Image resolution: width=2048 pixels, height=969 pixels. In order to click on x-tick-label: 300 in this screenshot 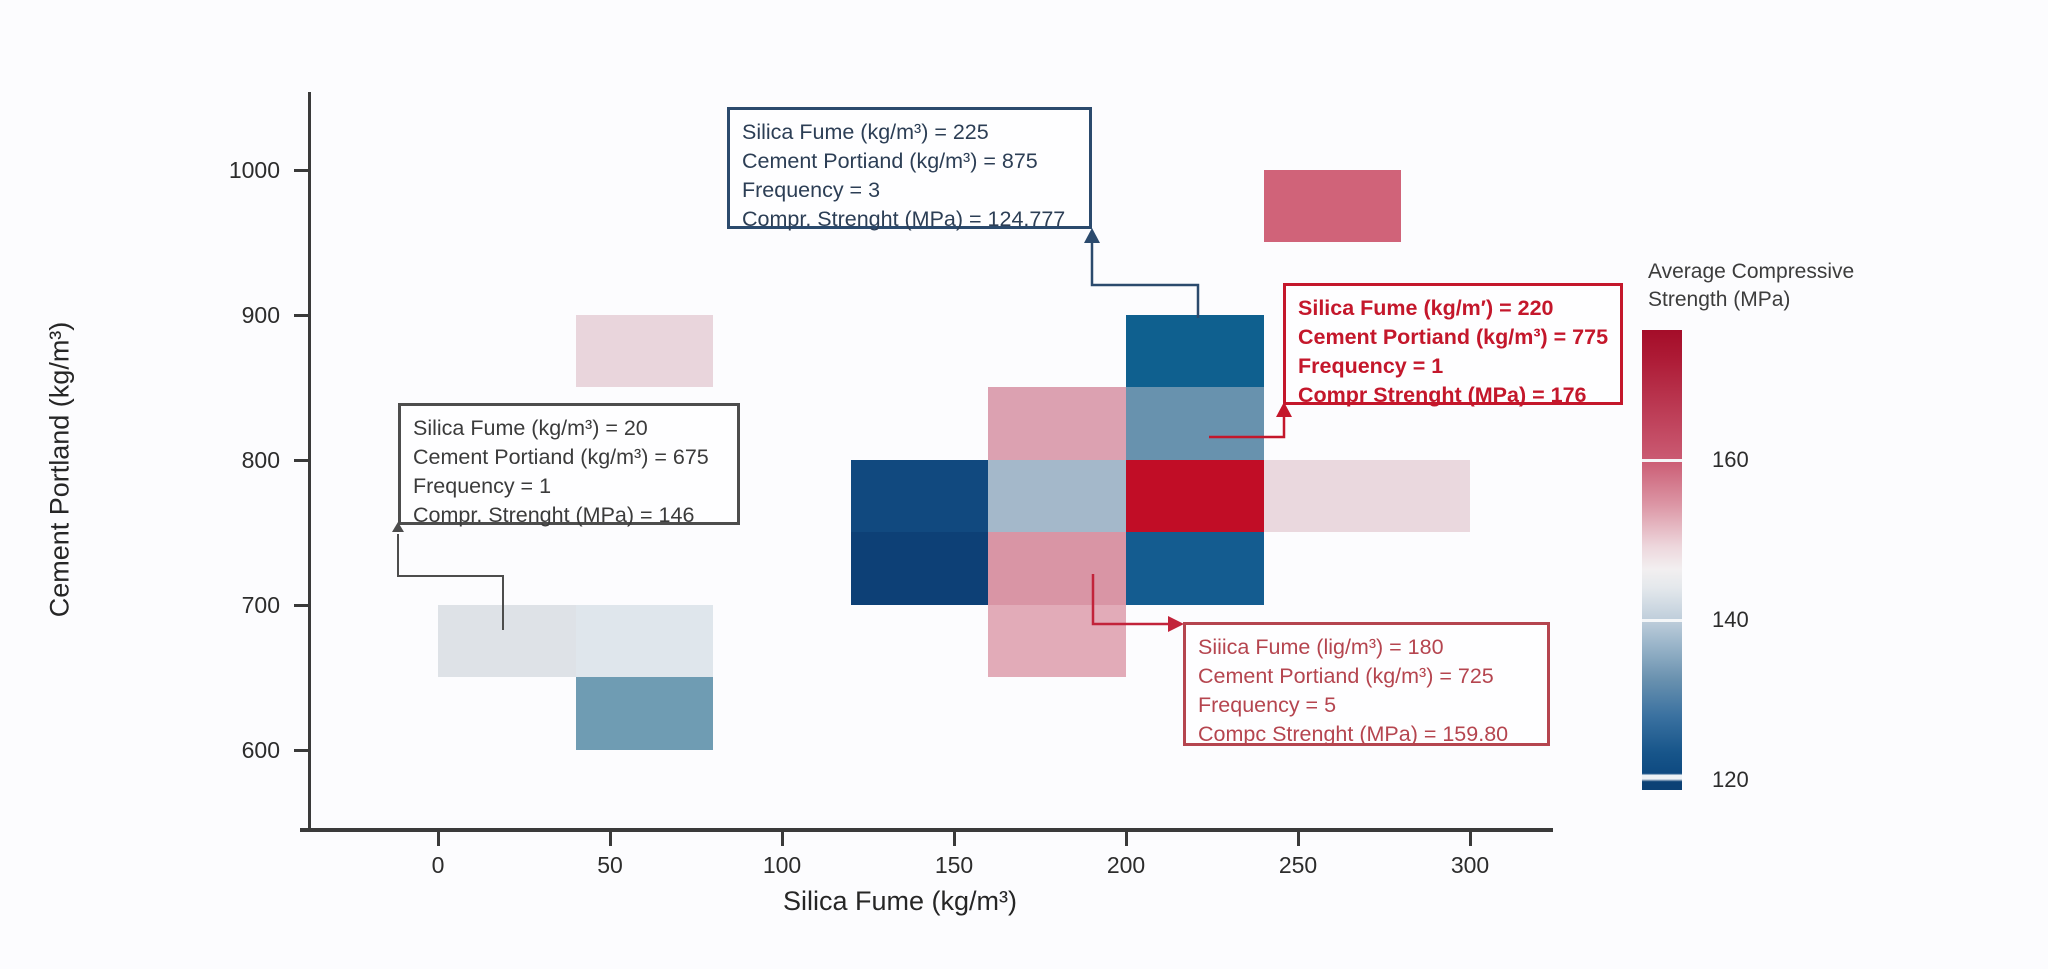, I will do `click(1470, 865)`.